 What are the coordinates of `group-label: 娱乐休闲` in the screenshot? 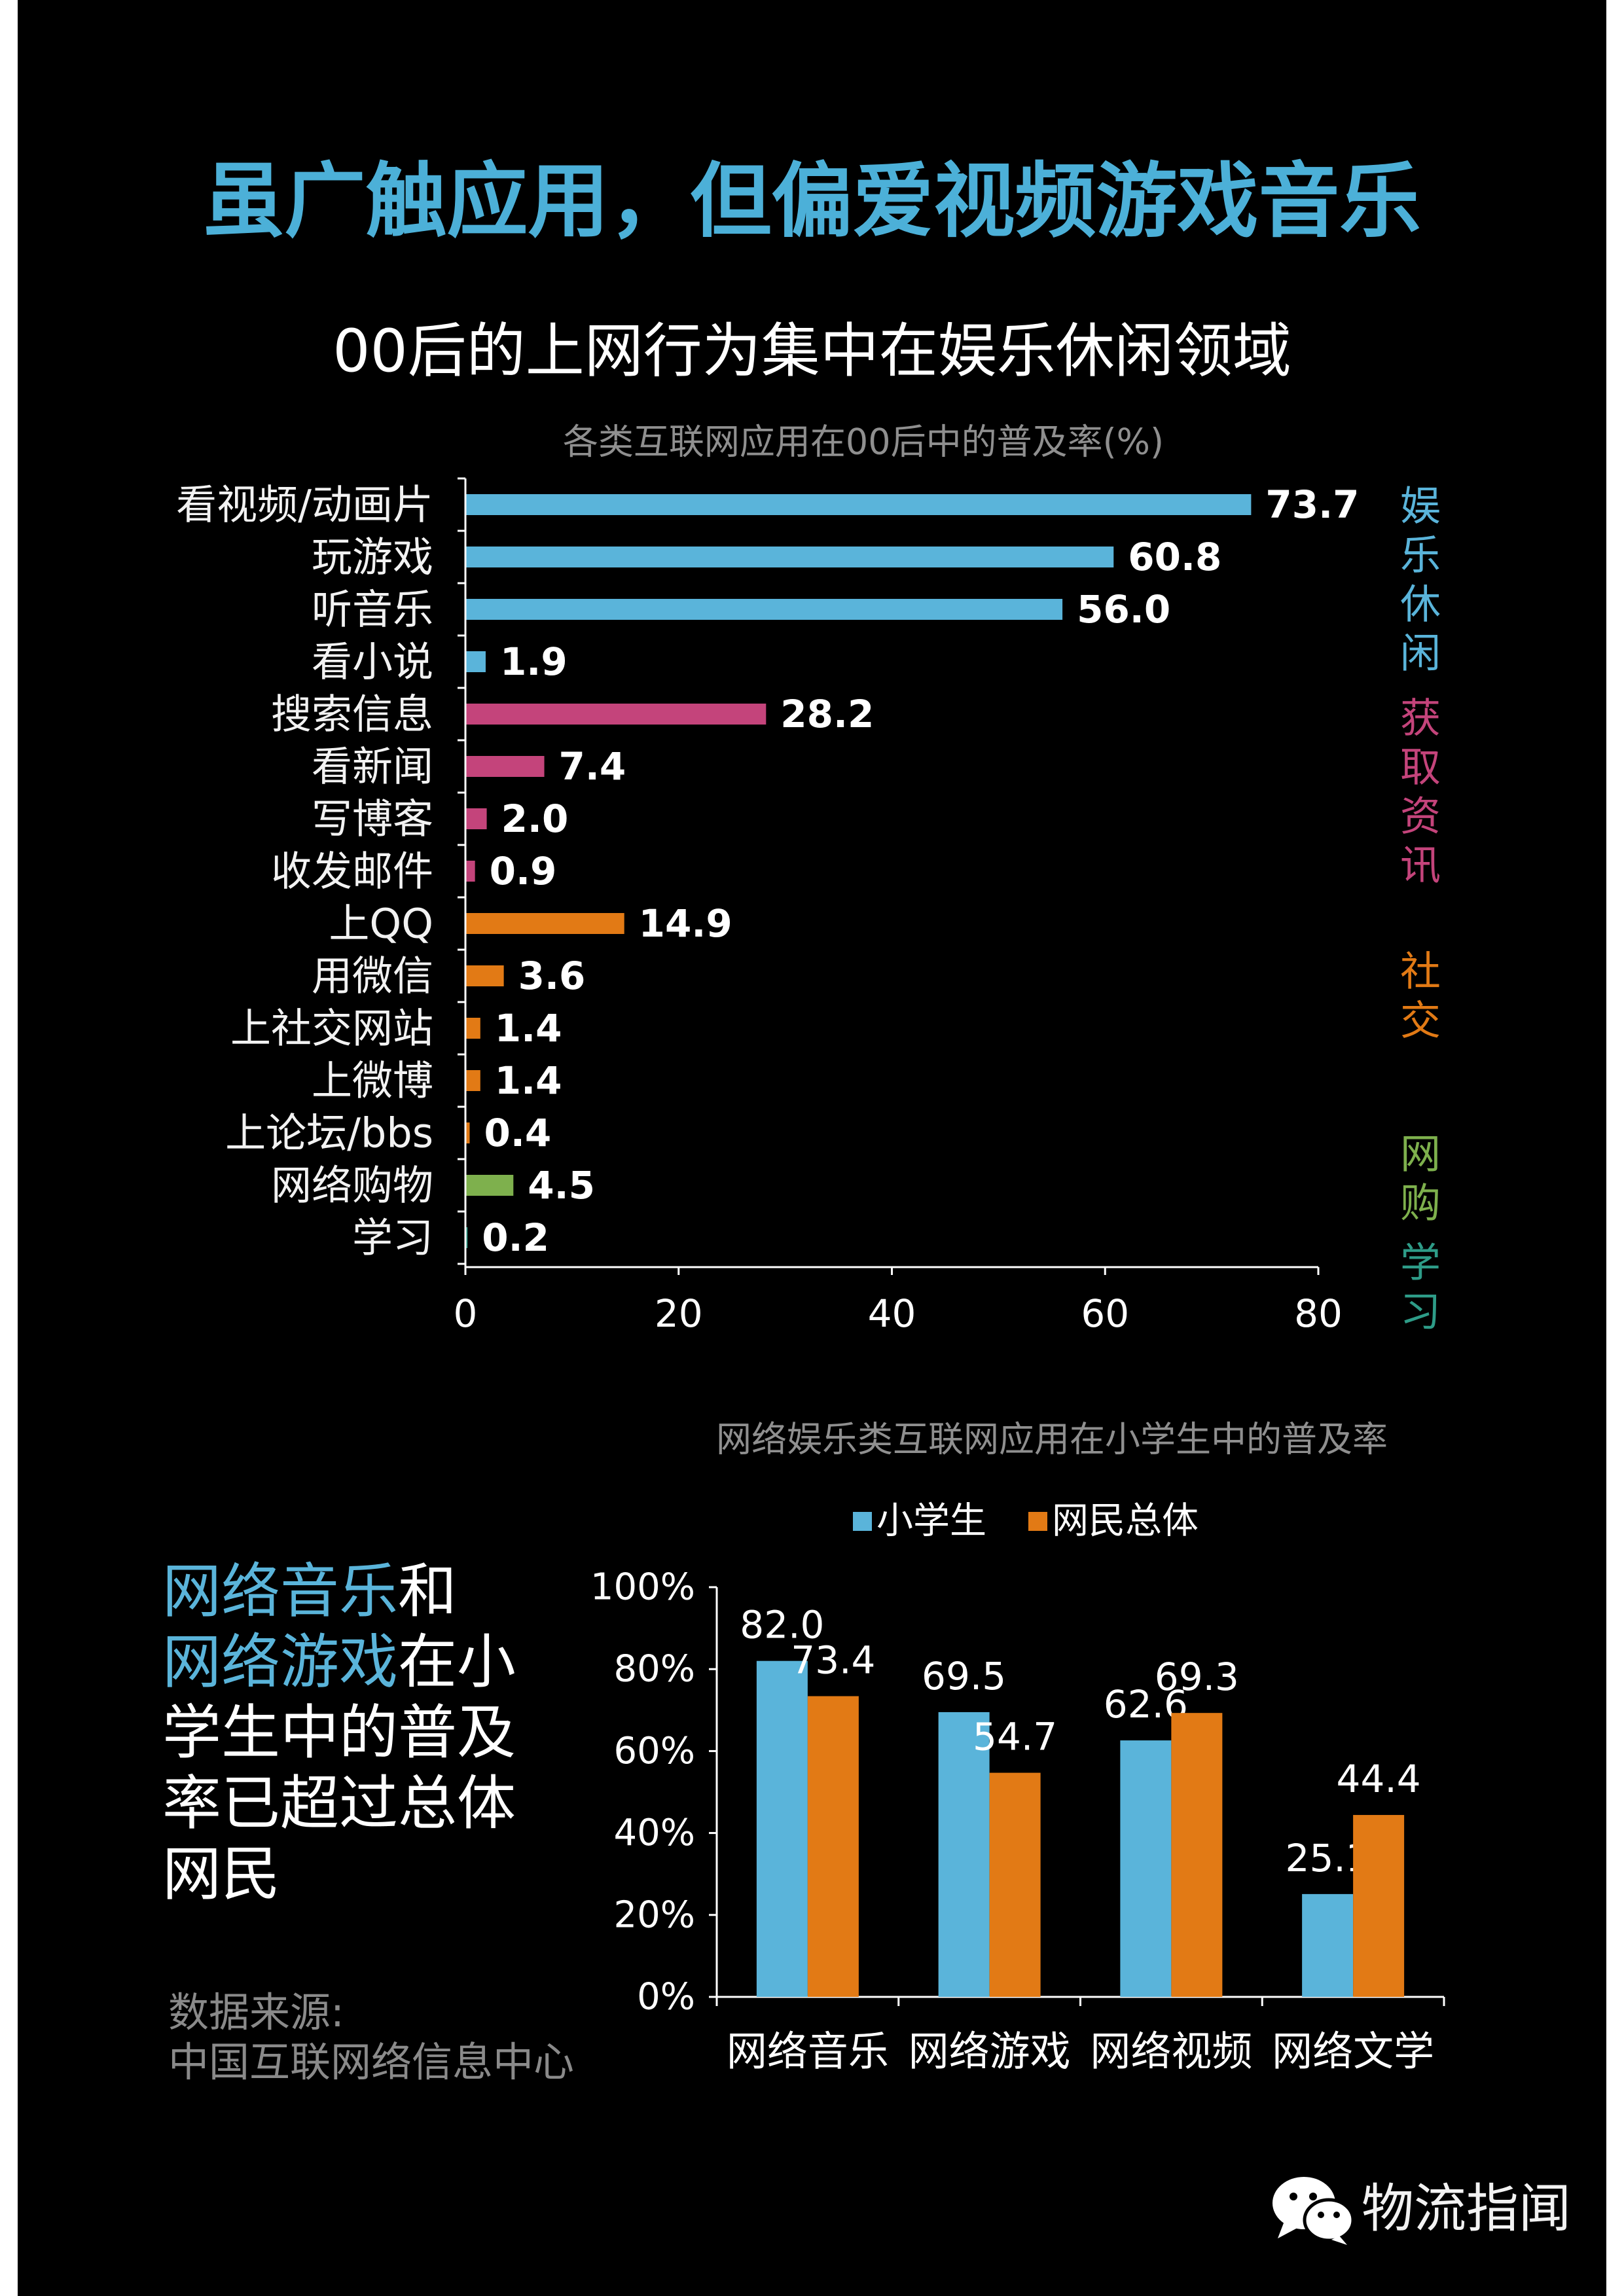 It's located at (1417, 582).